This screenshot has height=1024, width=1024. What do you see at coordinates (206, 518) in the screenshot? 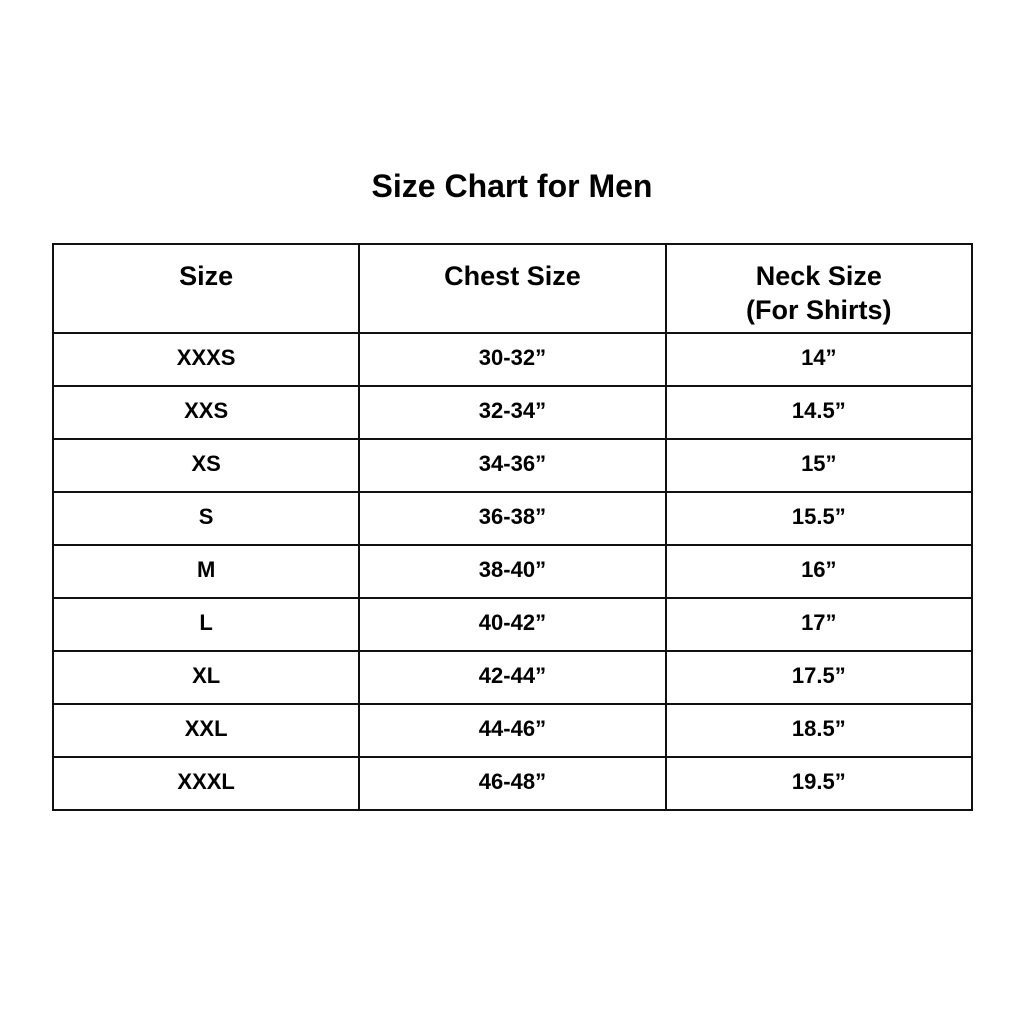
I see `cell-size: S` at bounding box center [206, 518].